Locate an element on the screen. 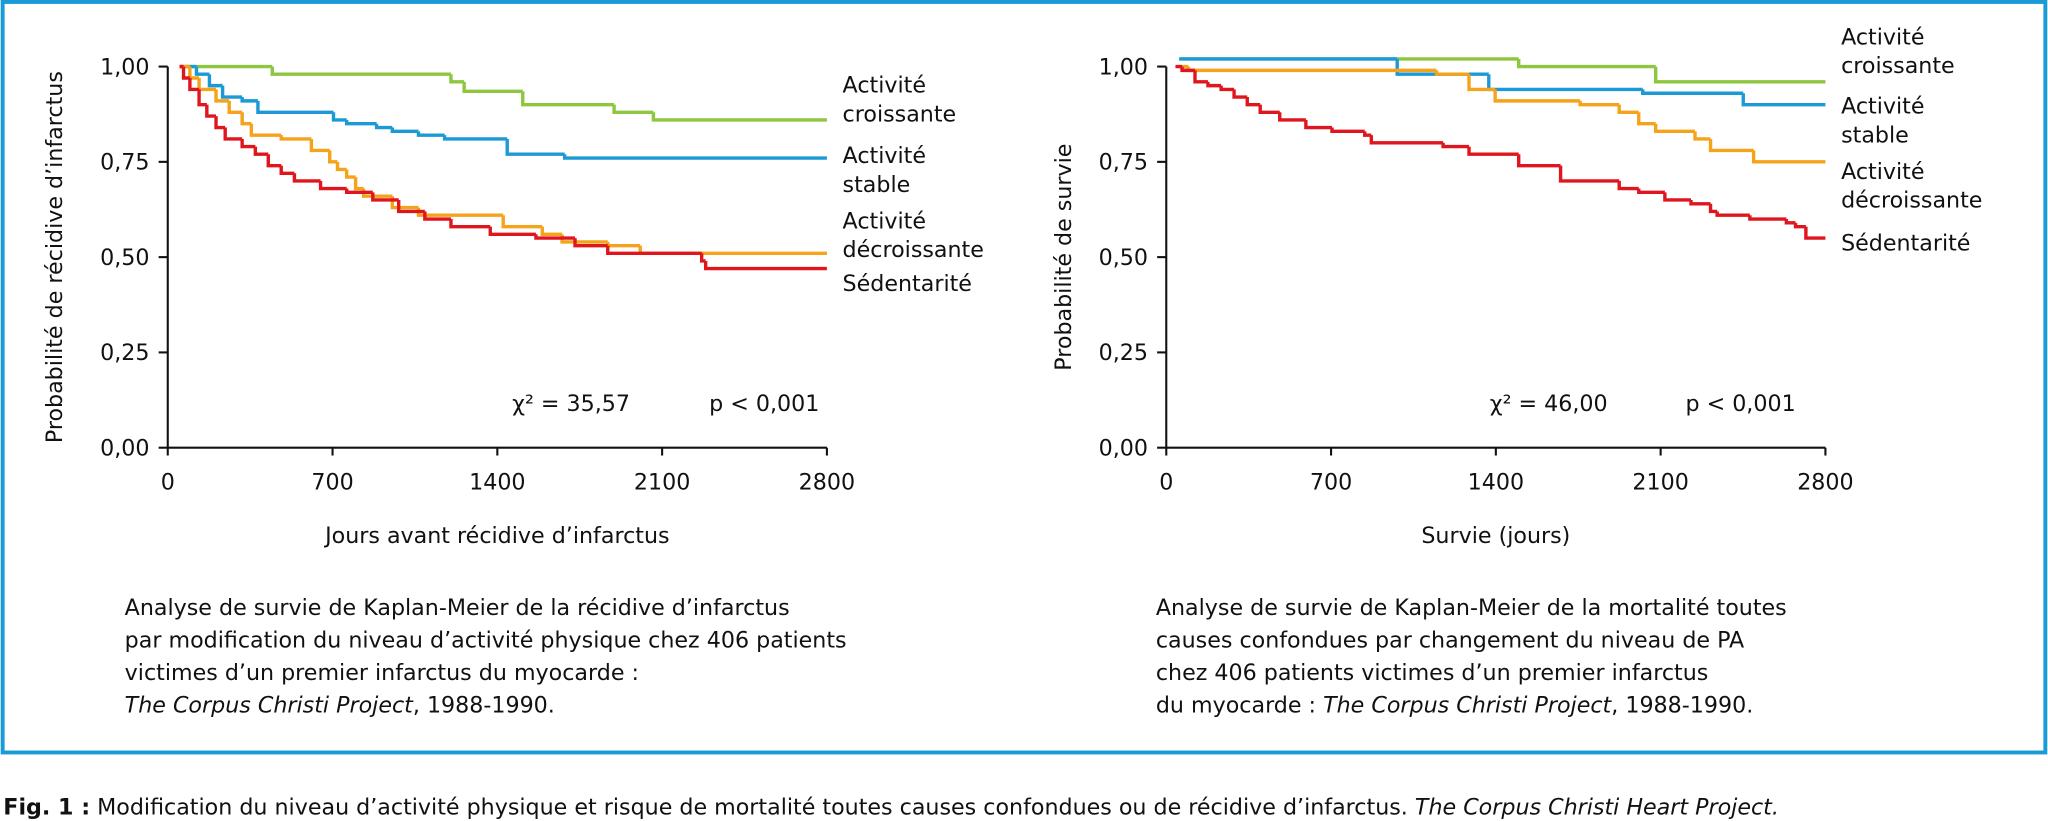 The height and width of the screenshot is (821, 2048). y-tick-label: 0,25 is located at coordinates (1123, 353).